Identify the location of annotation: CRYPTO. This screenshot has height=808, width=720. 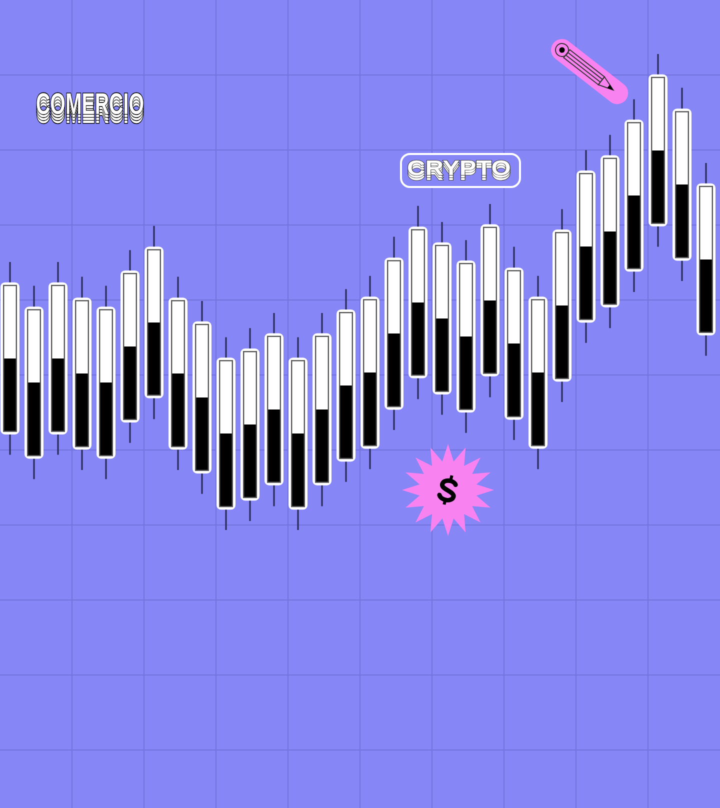
(459, 168).